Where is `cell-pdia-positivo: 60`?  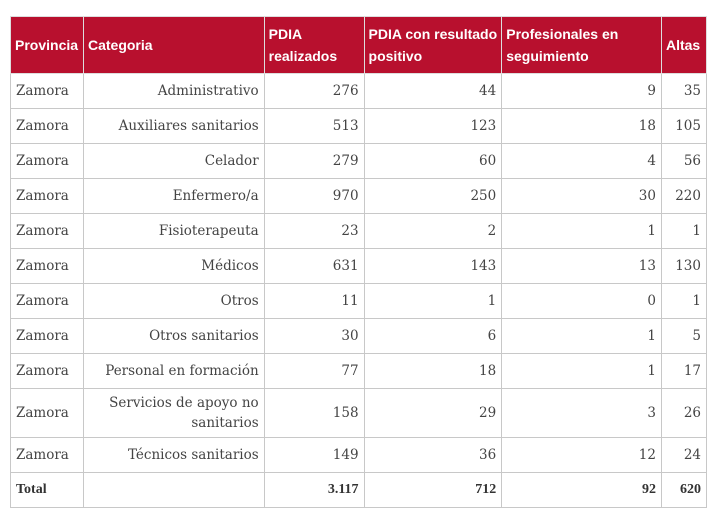 cell-pdia-positivo: 60 is located at coordinates (433, 161).